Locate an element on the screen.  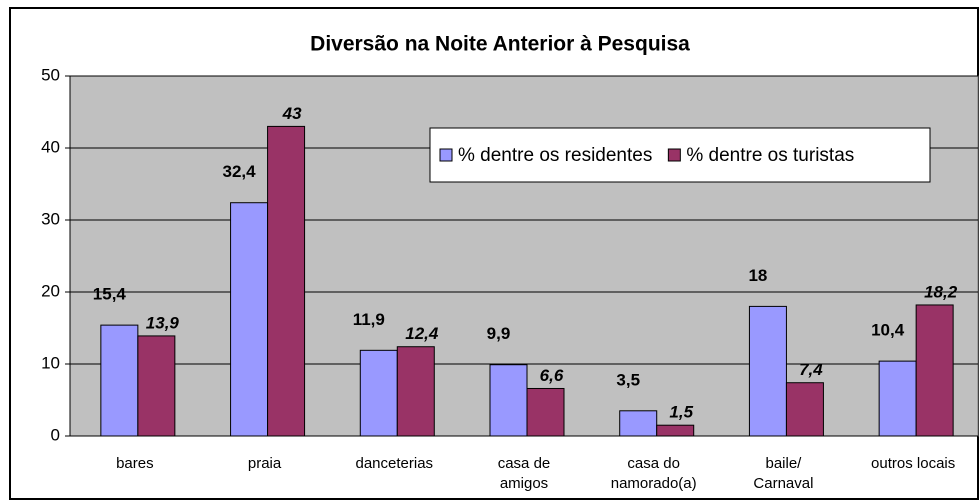
y-tick-label: 50 is located at coordinates (50, 74).